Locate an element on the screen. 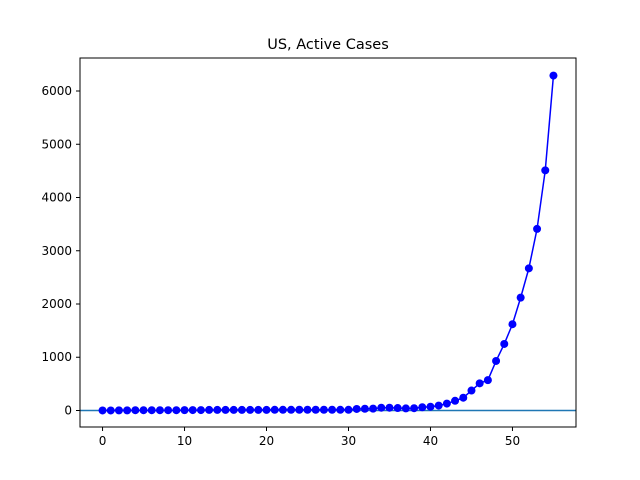  y-tick-label: 3000 is located at coordinates (56, 251).